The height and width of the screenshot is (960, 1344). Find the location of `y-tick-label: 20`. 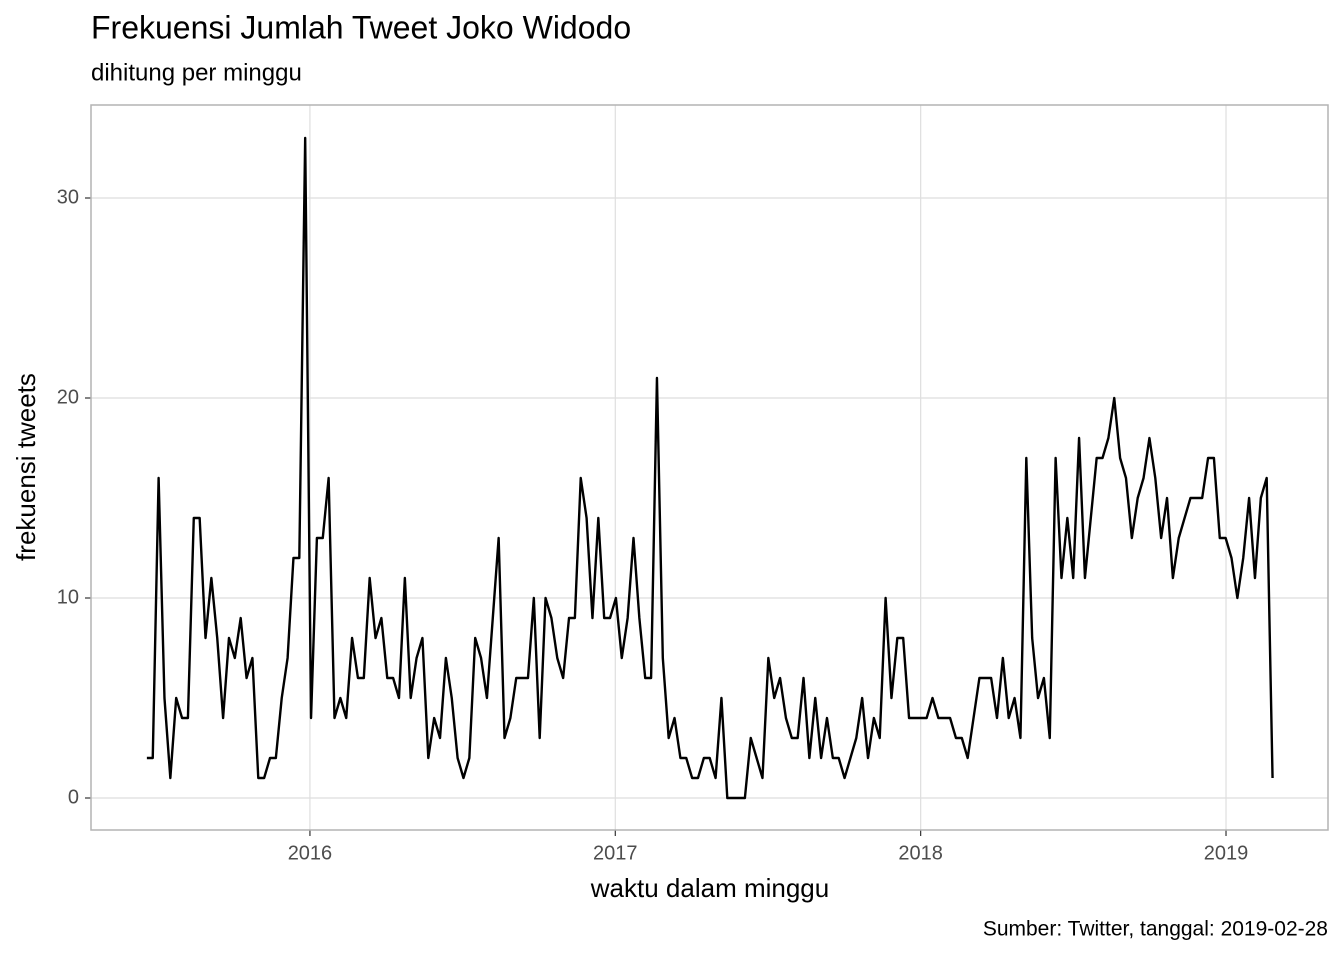

y-tick-label: 20 is located at coordinates (68, 397).